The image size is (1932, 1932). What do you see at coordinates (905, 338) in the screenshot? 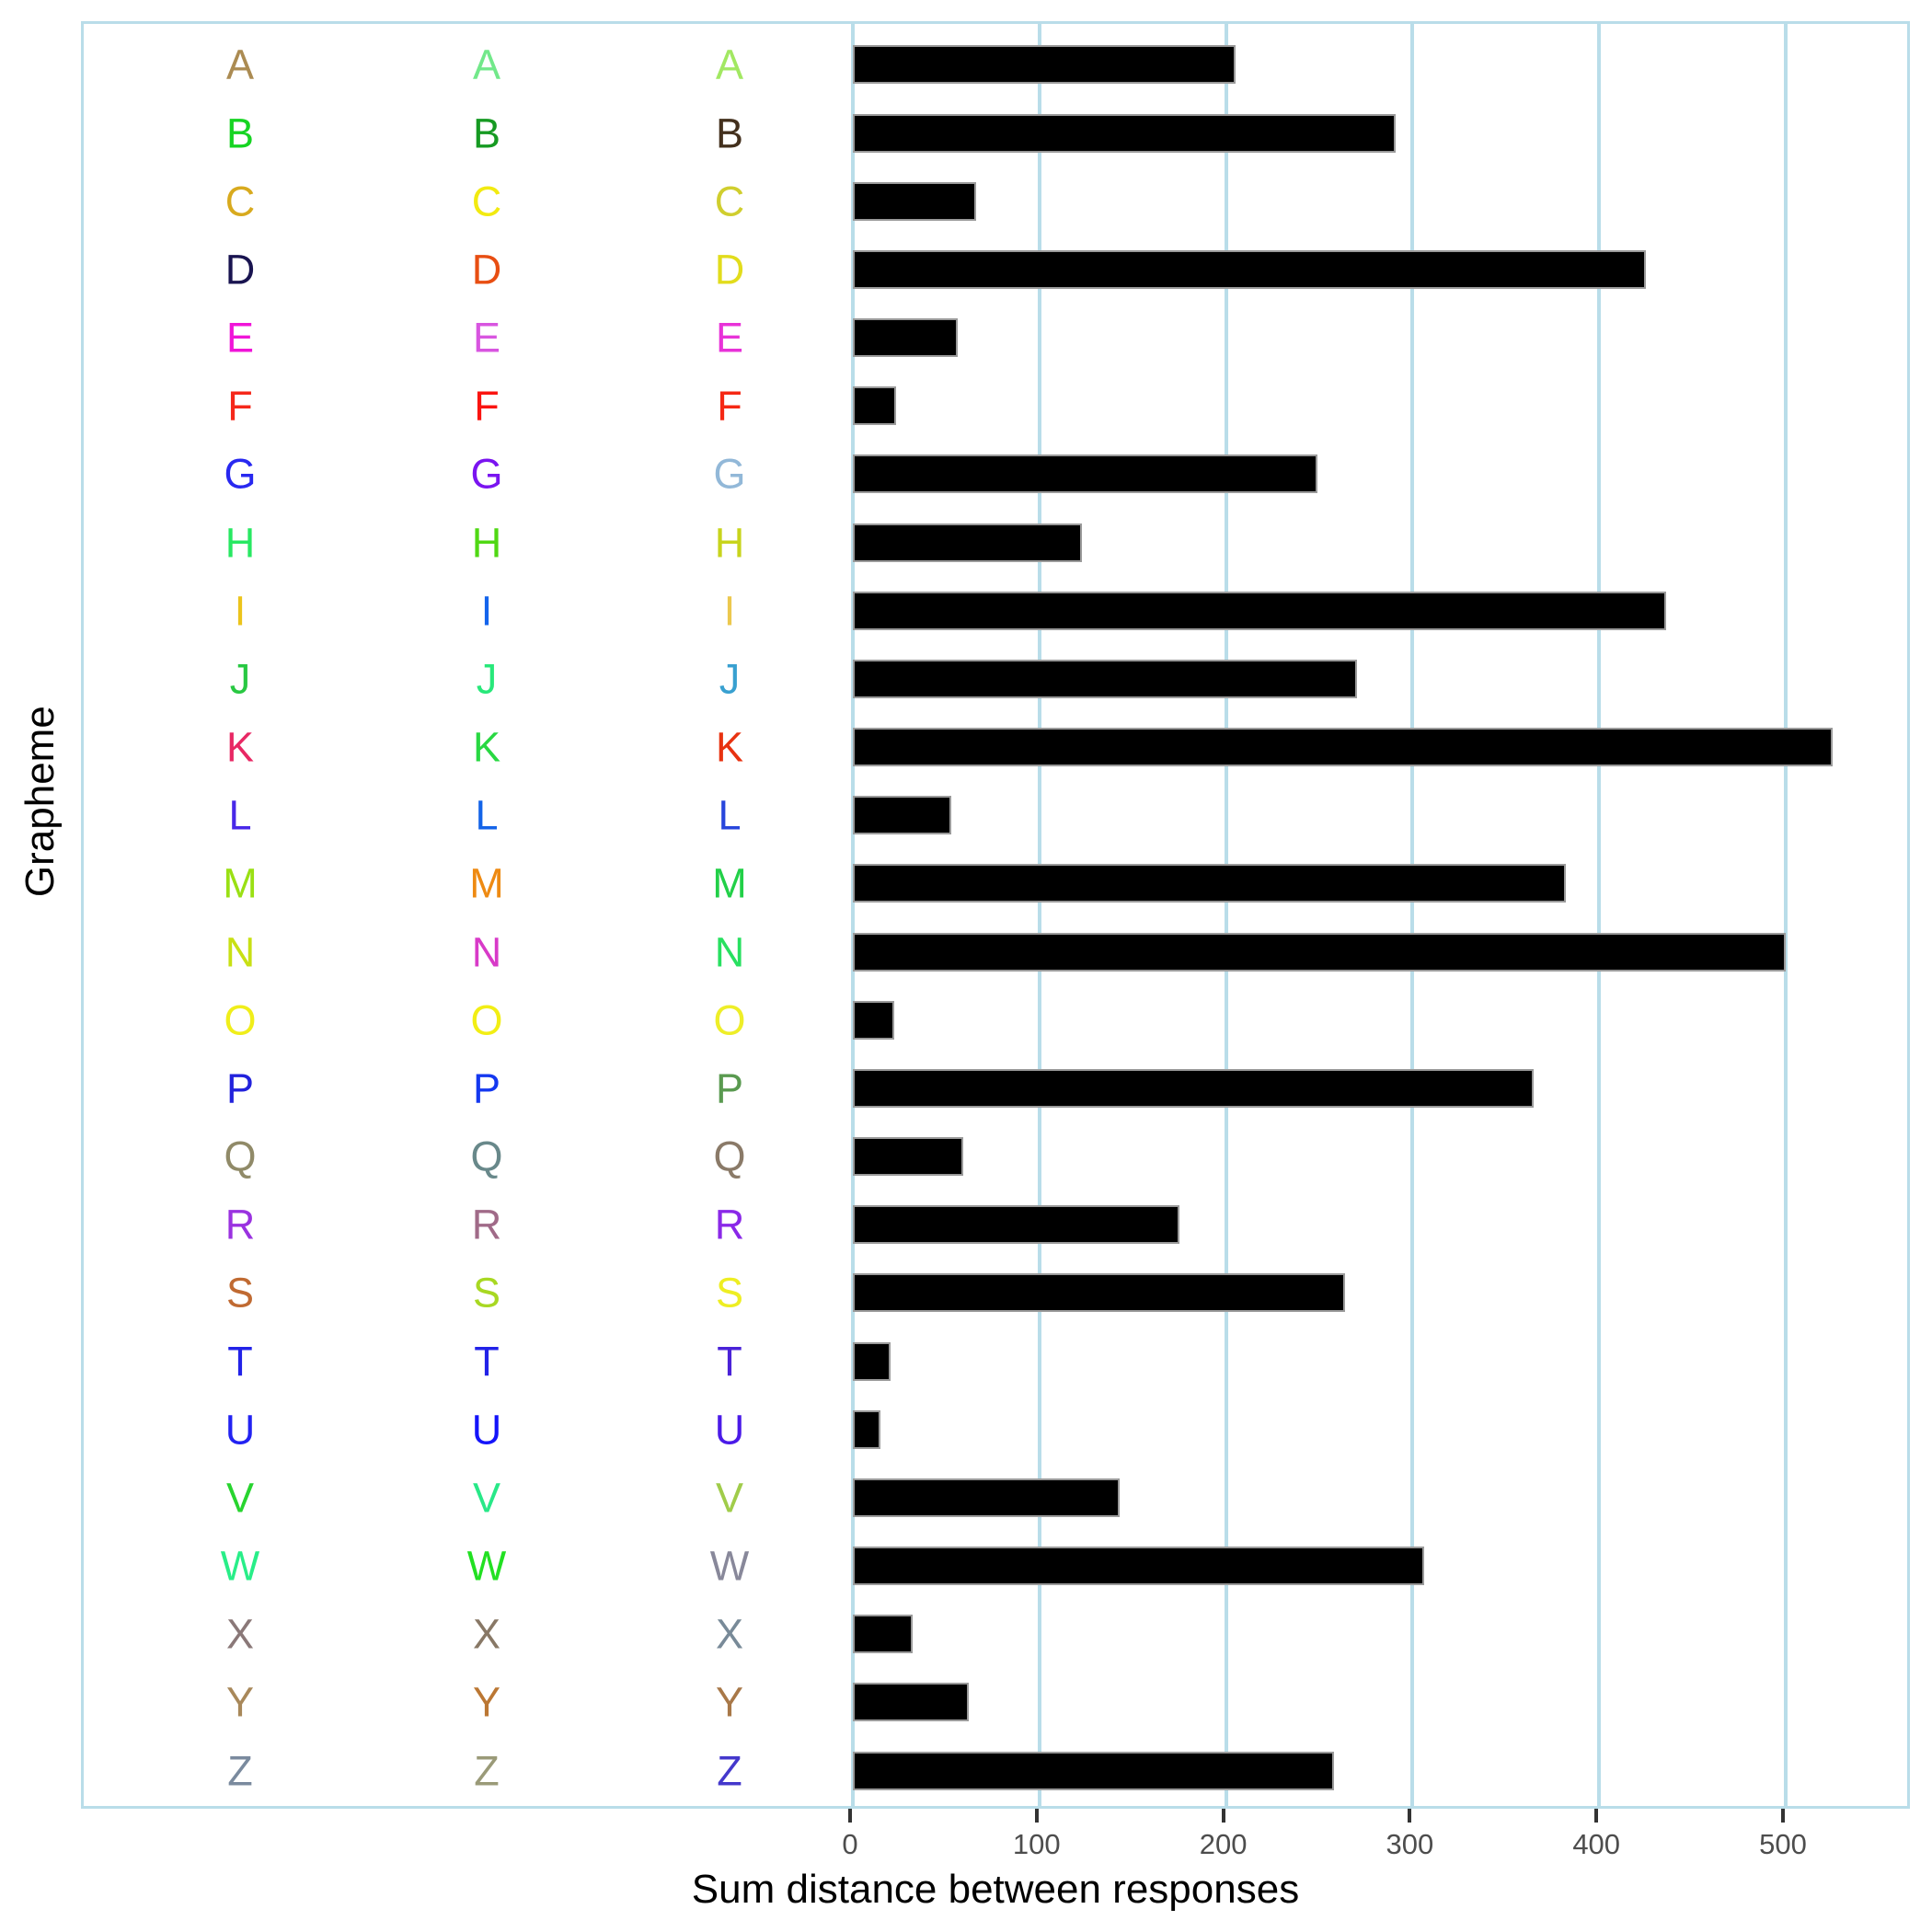
I see `bar-E` at bounding box center [905, 338].